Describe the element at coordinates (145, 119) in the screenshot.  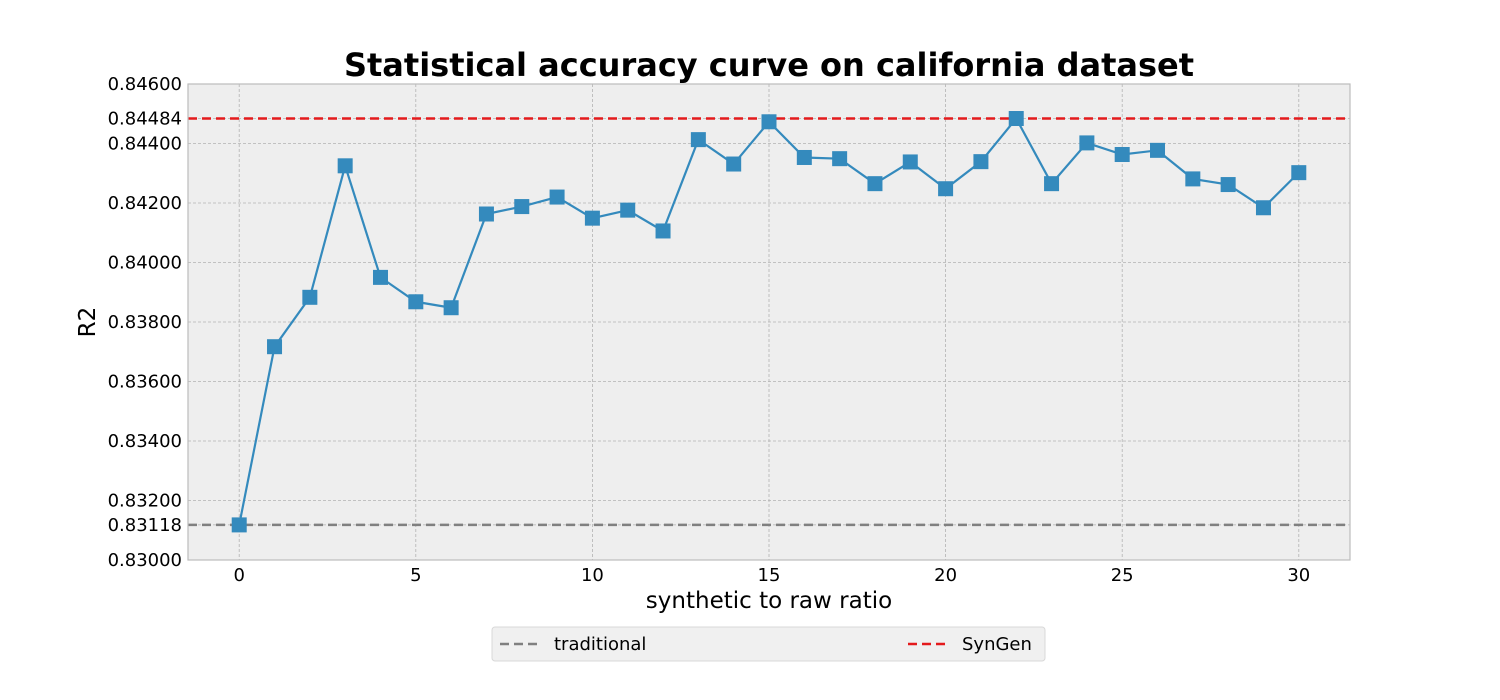
I see `y-tick-label: 0.84484` at that location.